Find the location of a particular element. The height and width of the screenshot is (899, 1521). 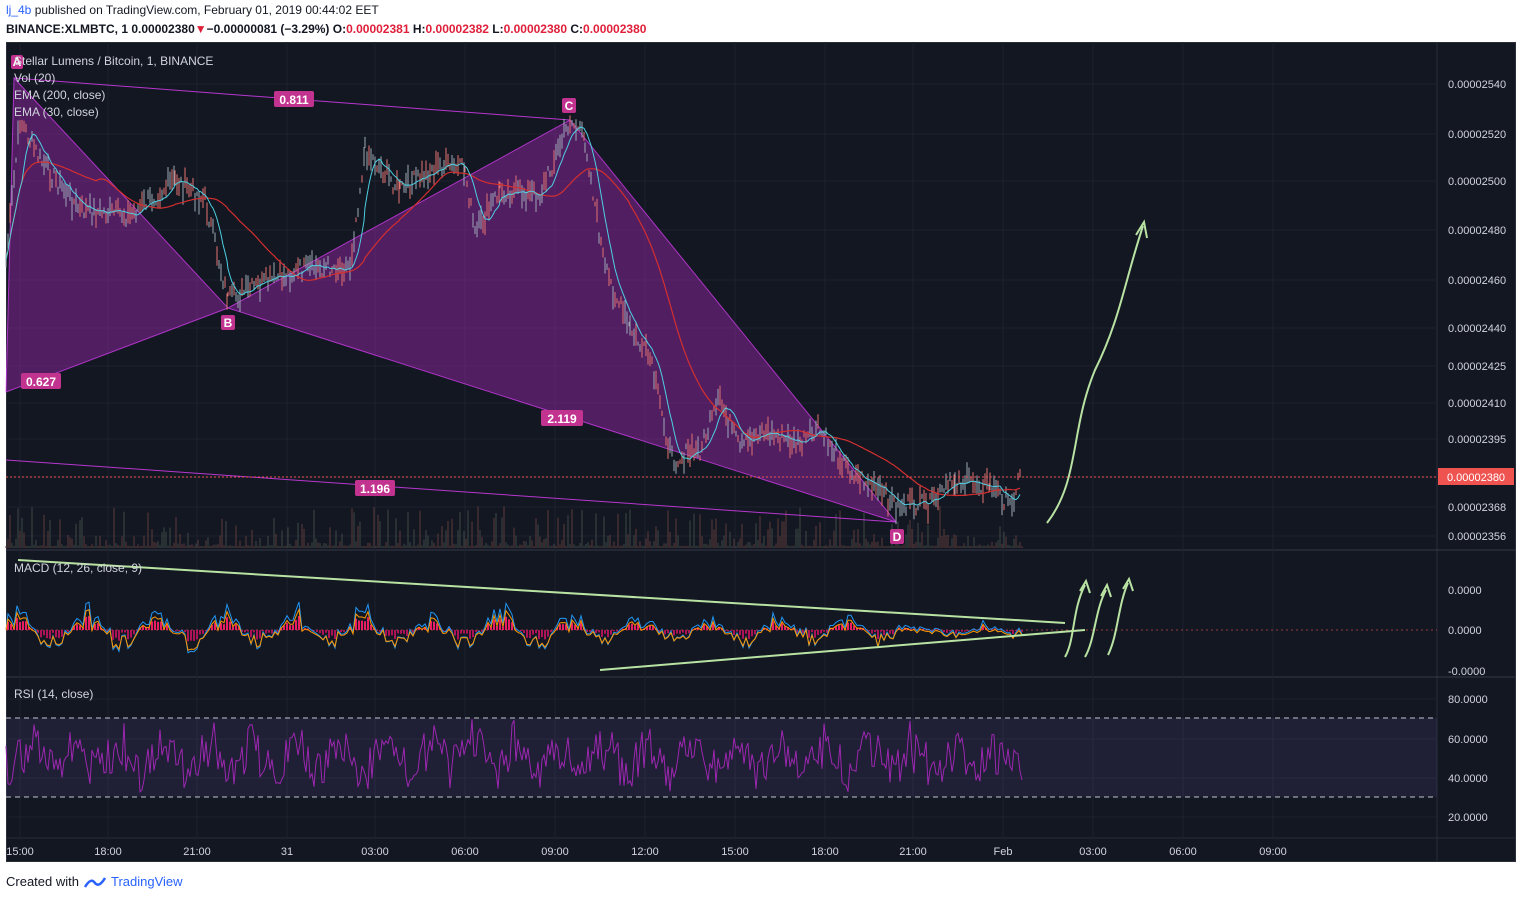

close-label: C: is located at coordinates (577, 29).